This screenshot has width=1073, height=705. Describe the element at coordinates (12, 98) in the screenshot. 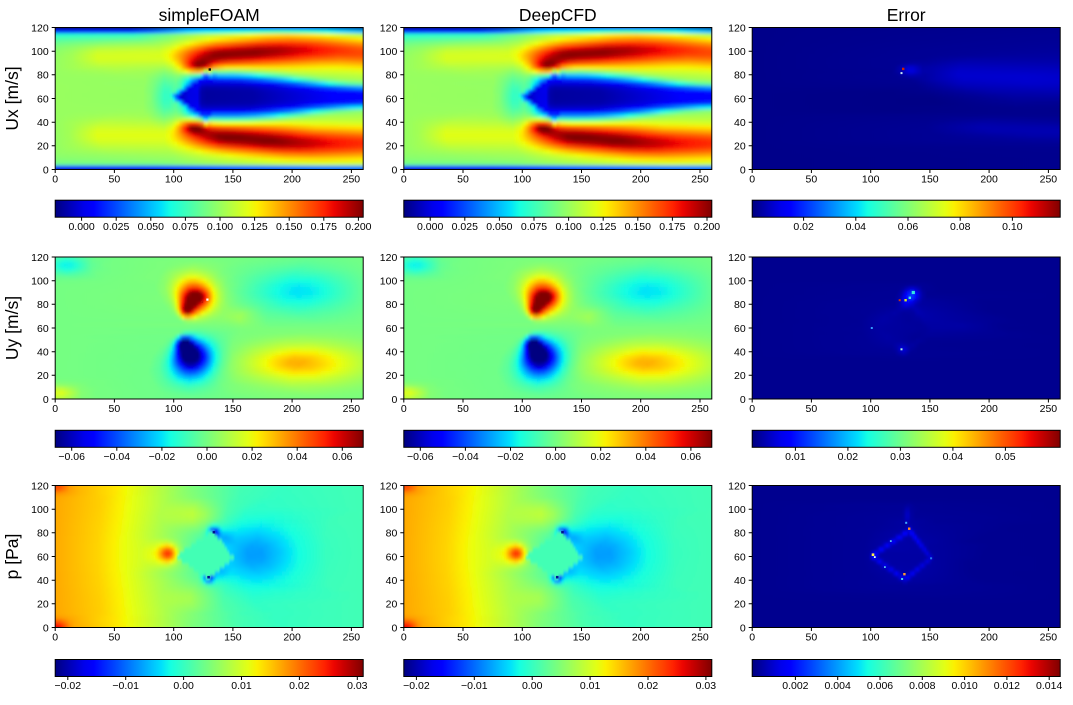

I see `svg-text: Ux [m/s]` at that location.